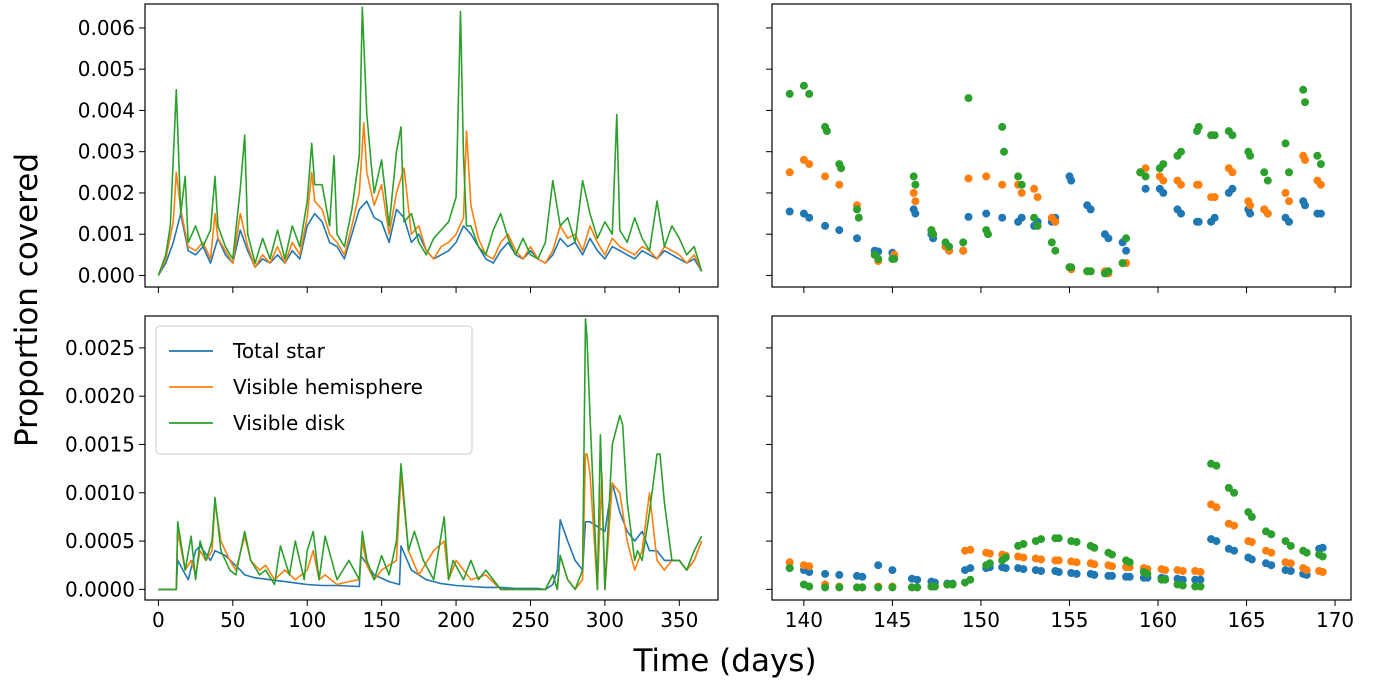 The width and height of the screenshot is (1380, 683). I want to click on y-tick-label: 0.0000, so click(100, 589).